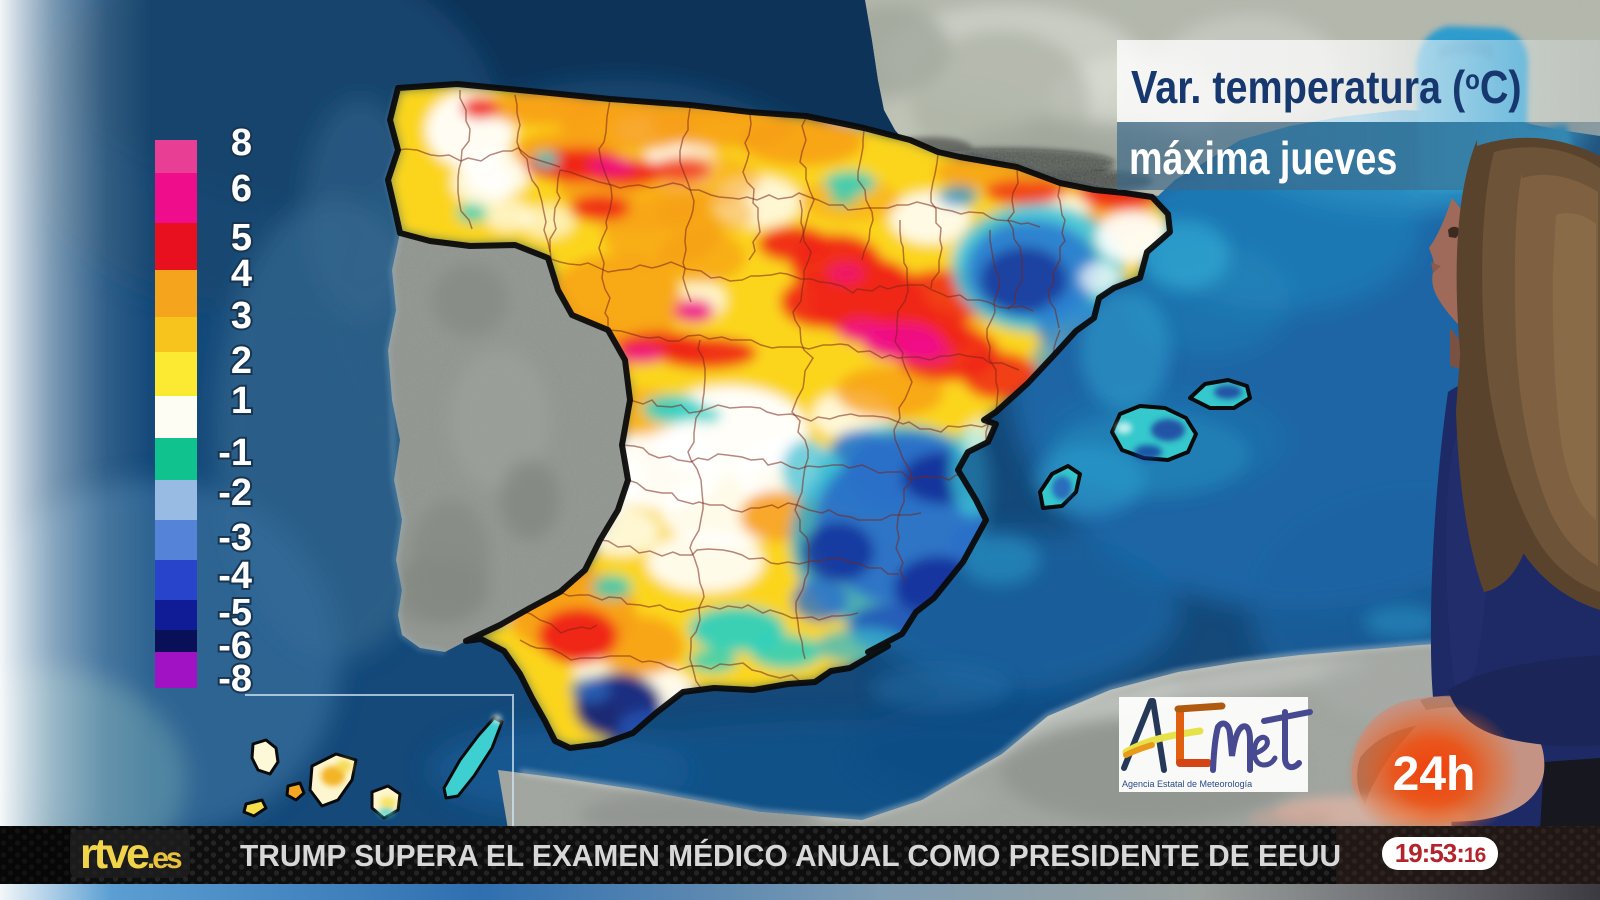 The image size is (1600, 900). What do you see at coordinates (235, 679) in the screenshot?
I see `svg-text: -8` at bounding box center [235, 679].